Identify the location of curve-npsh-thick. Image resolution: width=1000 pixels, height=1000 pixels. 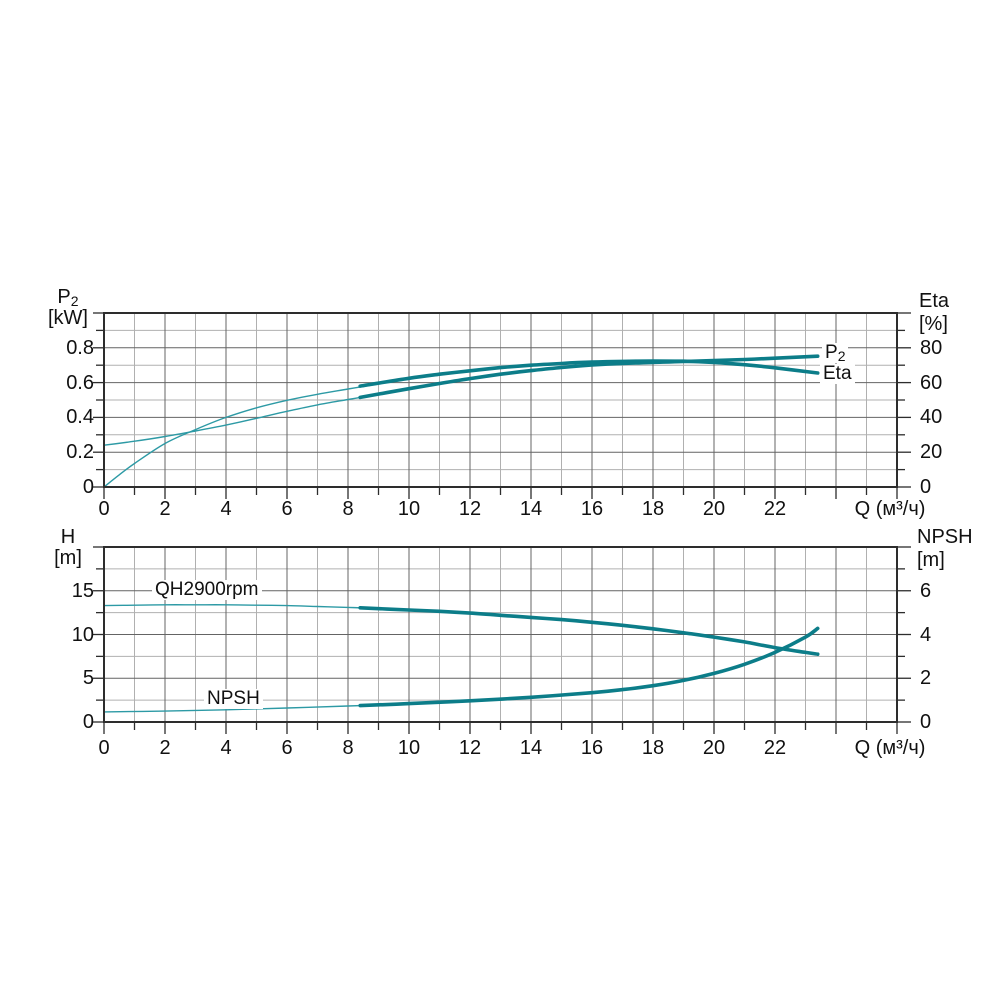
(589, 667).